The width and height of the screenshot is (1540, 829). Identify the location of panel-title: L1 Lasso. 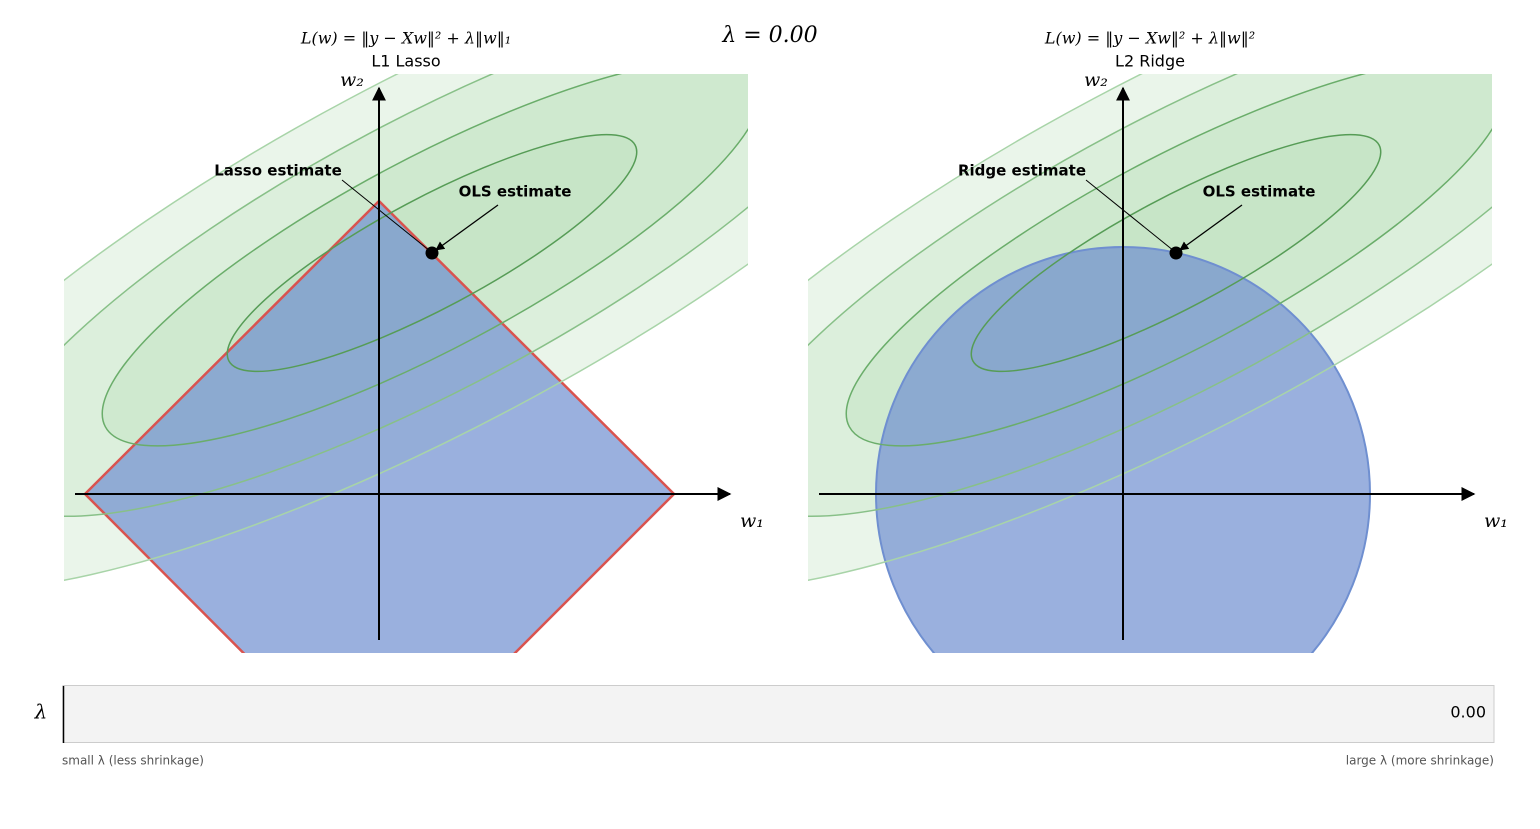
(405, 61).